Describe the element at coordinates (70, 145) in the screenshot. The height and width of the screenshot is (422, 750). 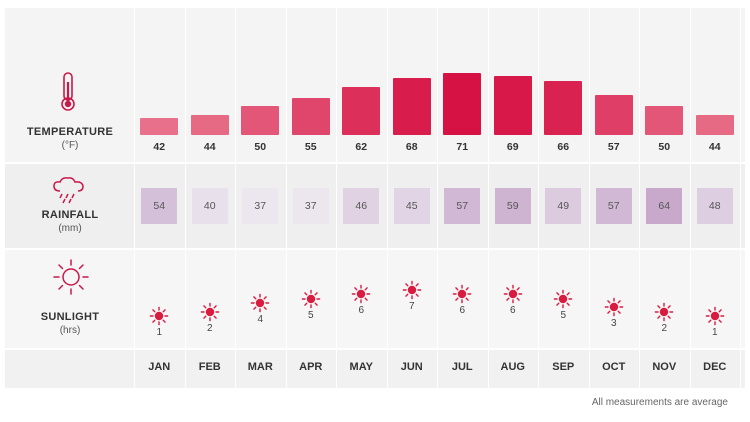
I see `temperature-unit: (°F)` at that location.